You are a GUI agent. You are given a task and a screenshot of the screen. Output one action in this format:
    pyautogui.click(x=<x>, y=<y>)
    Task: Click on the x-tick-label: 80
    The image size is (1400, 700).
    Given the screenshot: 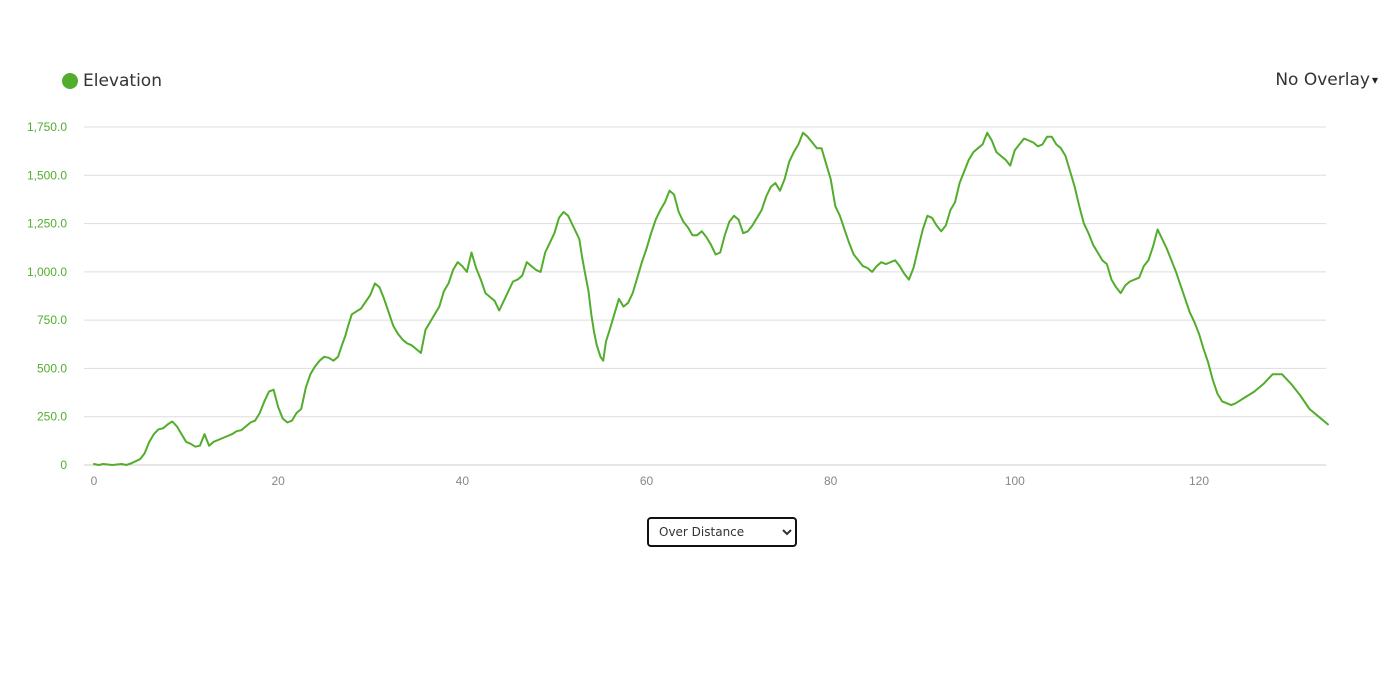 What is the action you would take?
    pyautogui.click(x=831, y=481)
    